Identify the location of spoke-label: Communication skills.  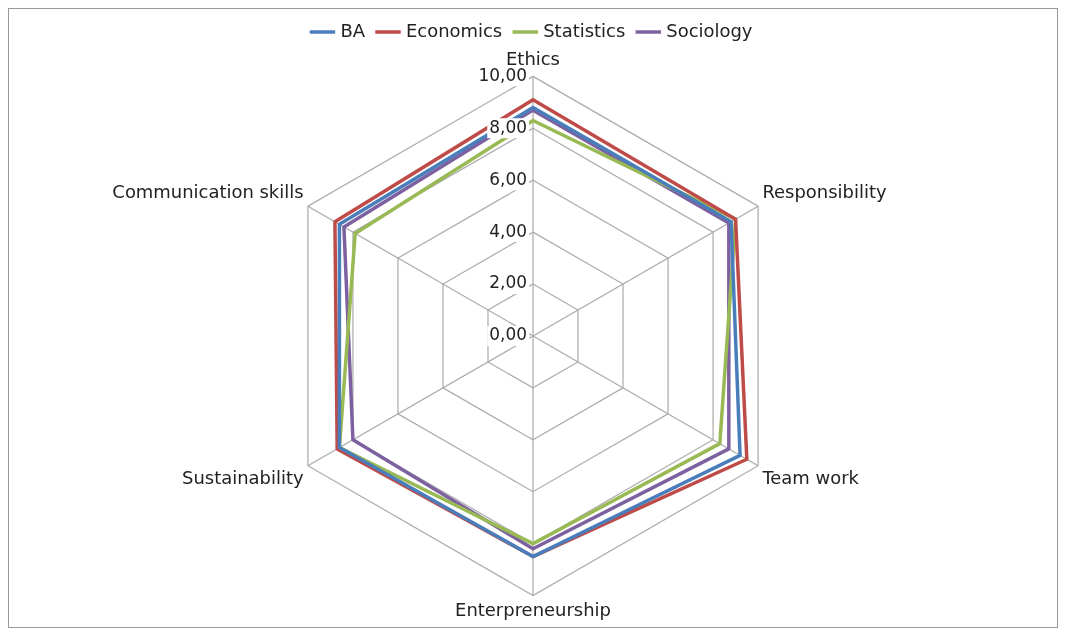
(208, 191).